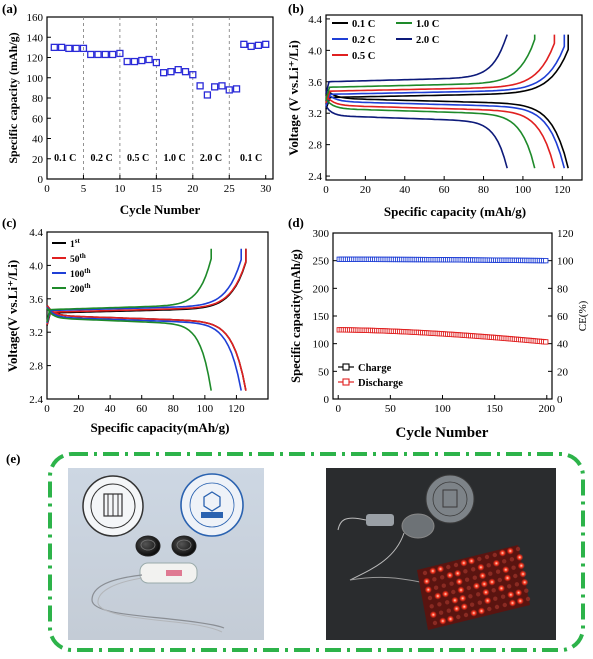 This screenshot has width=593, height=659. I want to click on y2-axis-title-d: CE(%), so click(583, 315).